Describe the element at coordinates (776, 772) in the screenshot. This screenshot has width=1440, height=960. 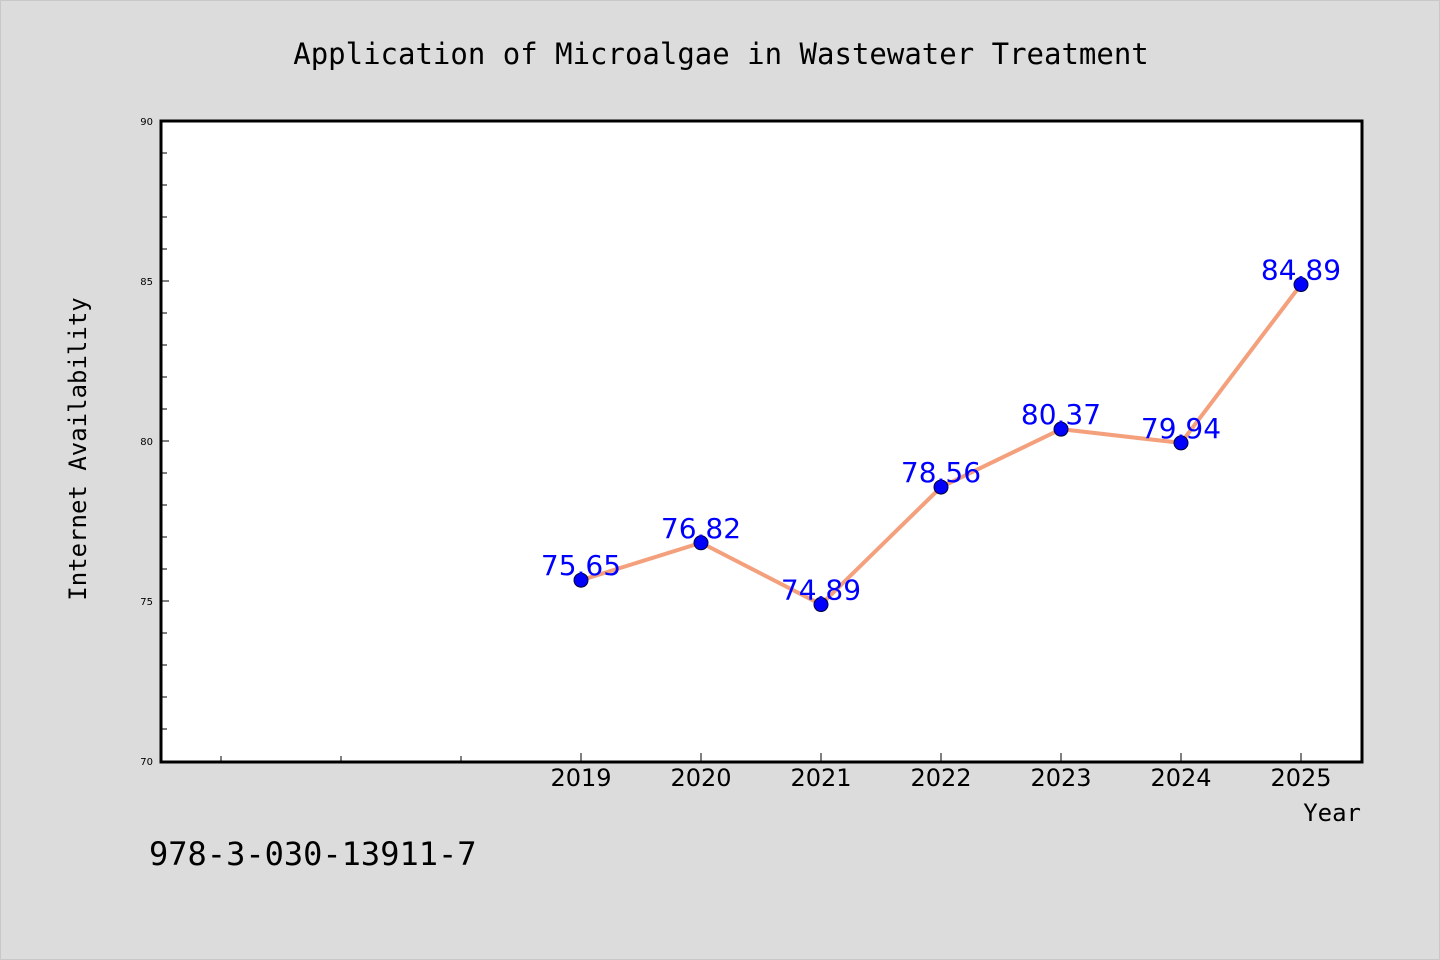
I see `x-axis: 2019 2020 2021 2022 2023 2024 2025` at that location.